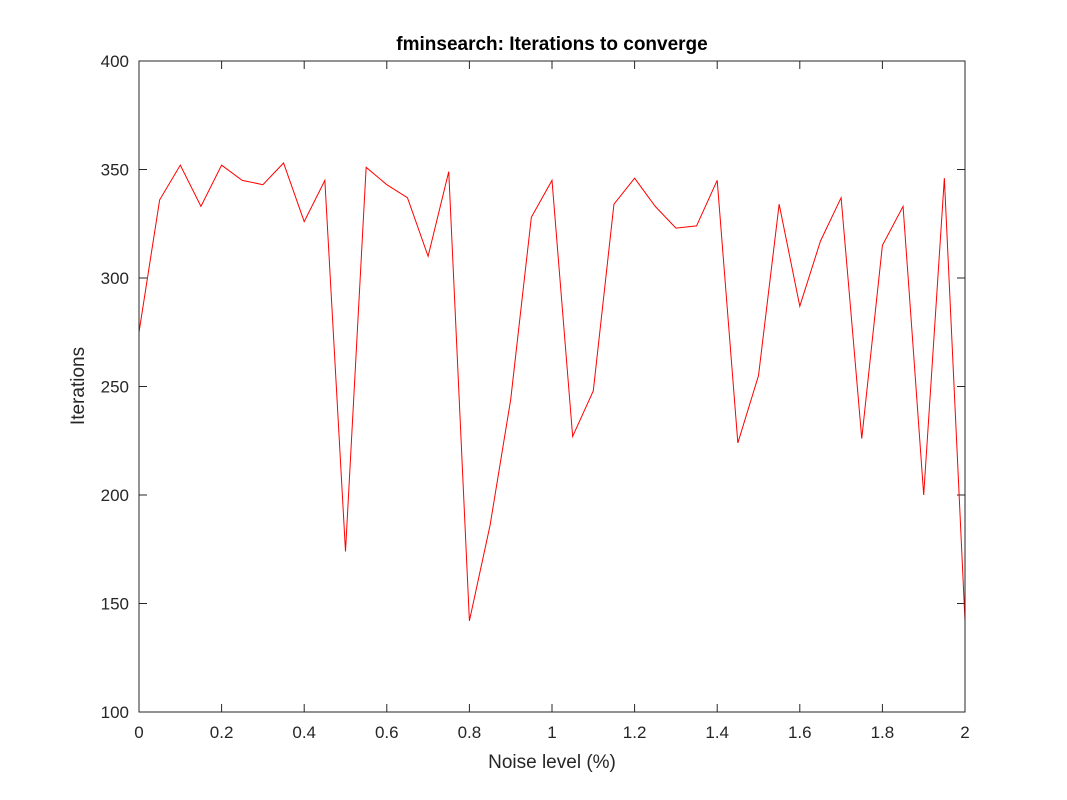 The image size is (1067, 800). Describe the element at coordinates (222, 732) in the screenshot. I see `x-tick-label: 0.2` at that location.